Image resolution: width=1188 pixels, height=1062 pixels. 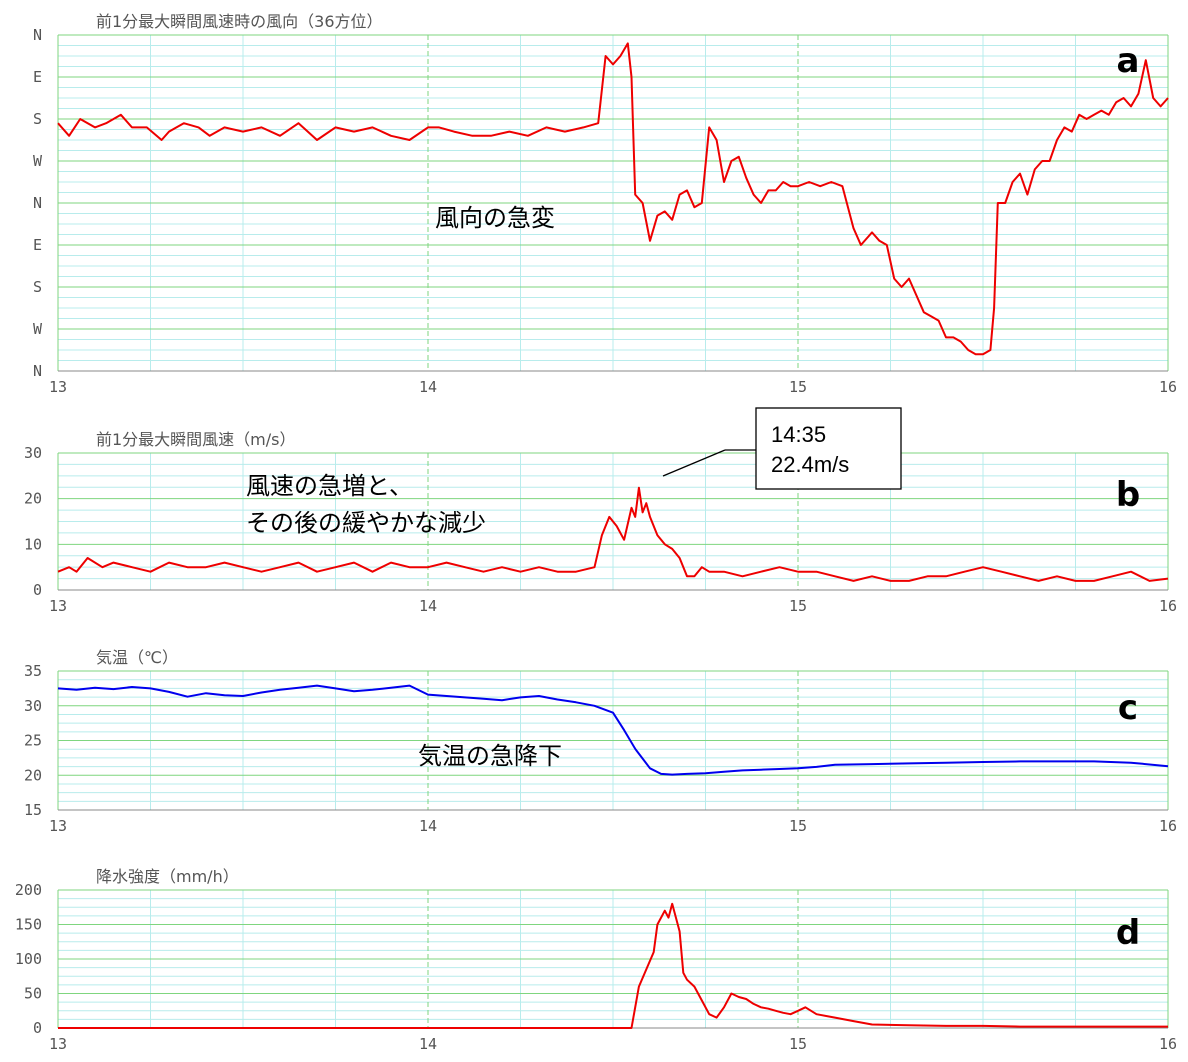 What do you see at coordinates (196, 439) in the screenshot?
I see `panel-title: 前1分最大瞬間風速（m/s）` at bounding box center [196, 439].